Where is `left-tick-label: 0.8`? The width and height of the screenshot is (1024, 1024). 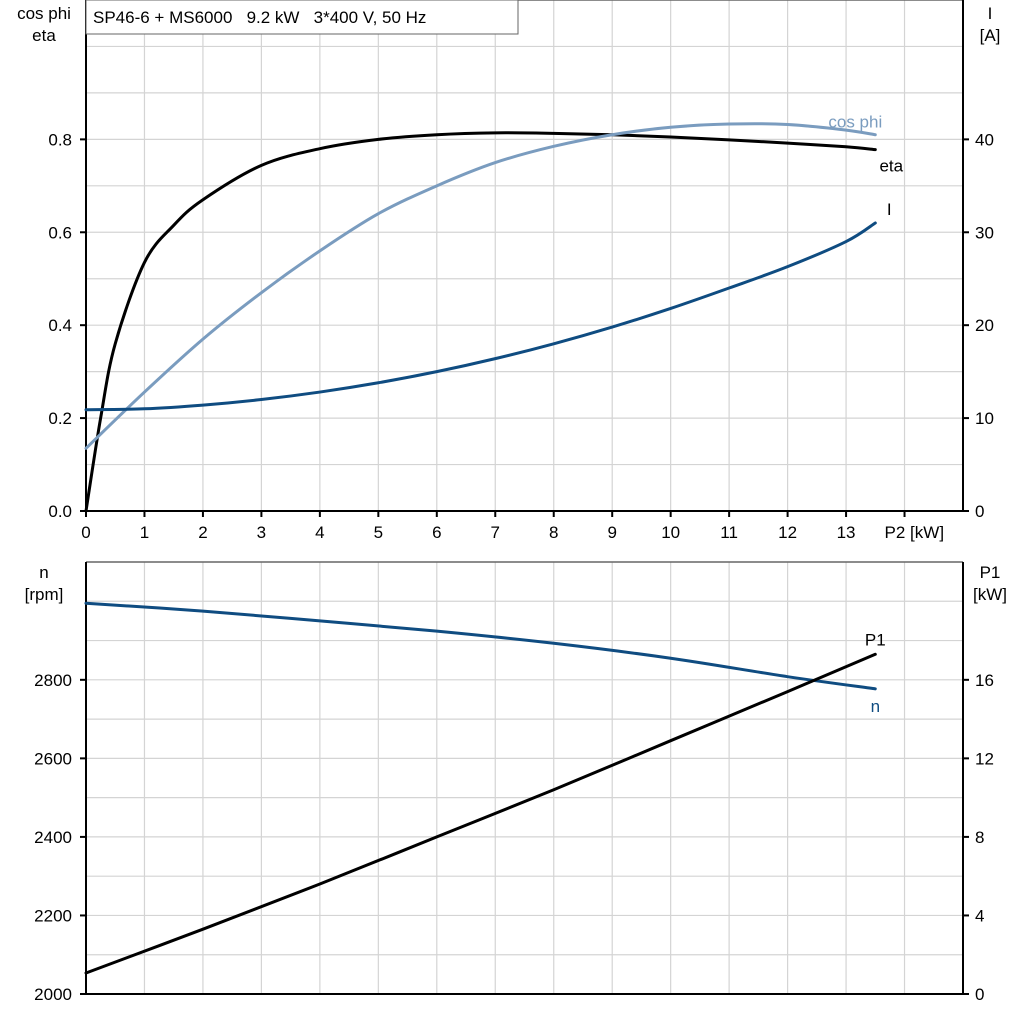
left-tick-label: 0.8 is located at coordinates (60, 139).